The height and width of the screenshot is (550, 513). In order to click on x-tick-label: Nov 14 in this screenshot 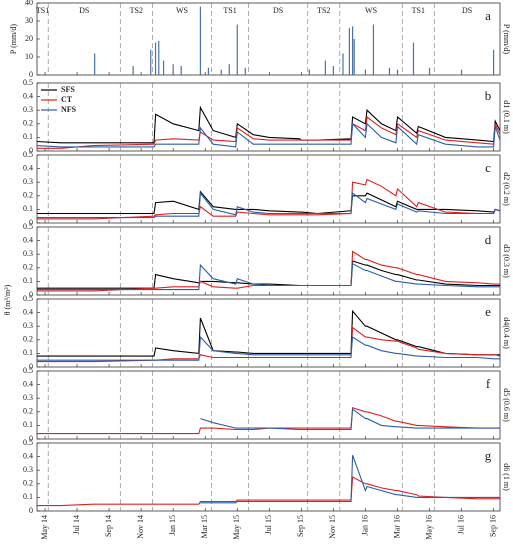, I will do `click(140, 527)`.